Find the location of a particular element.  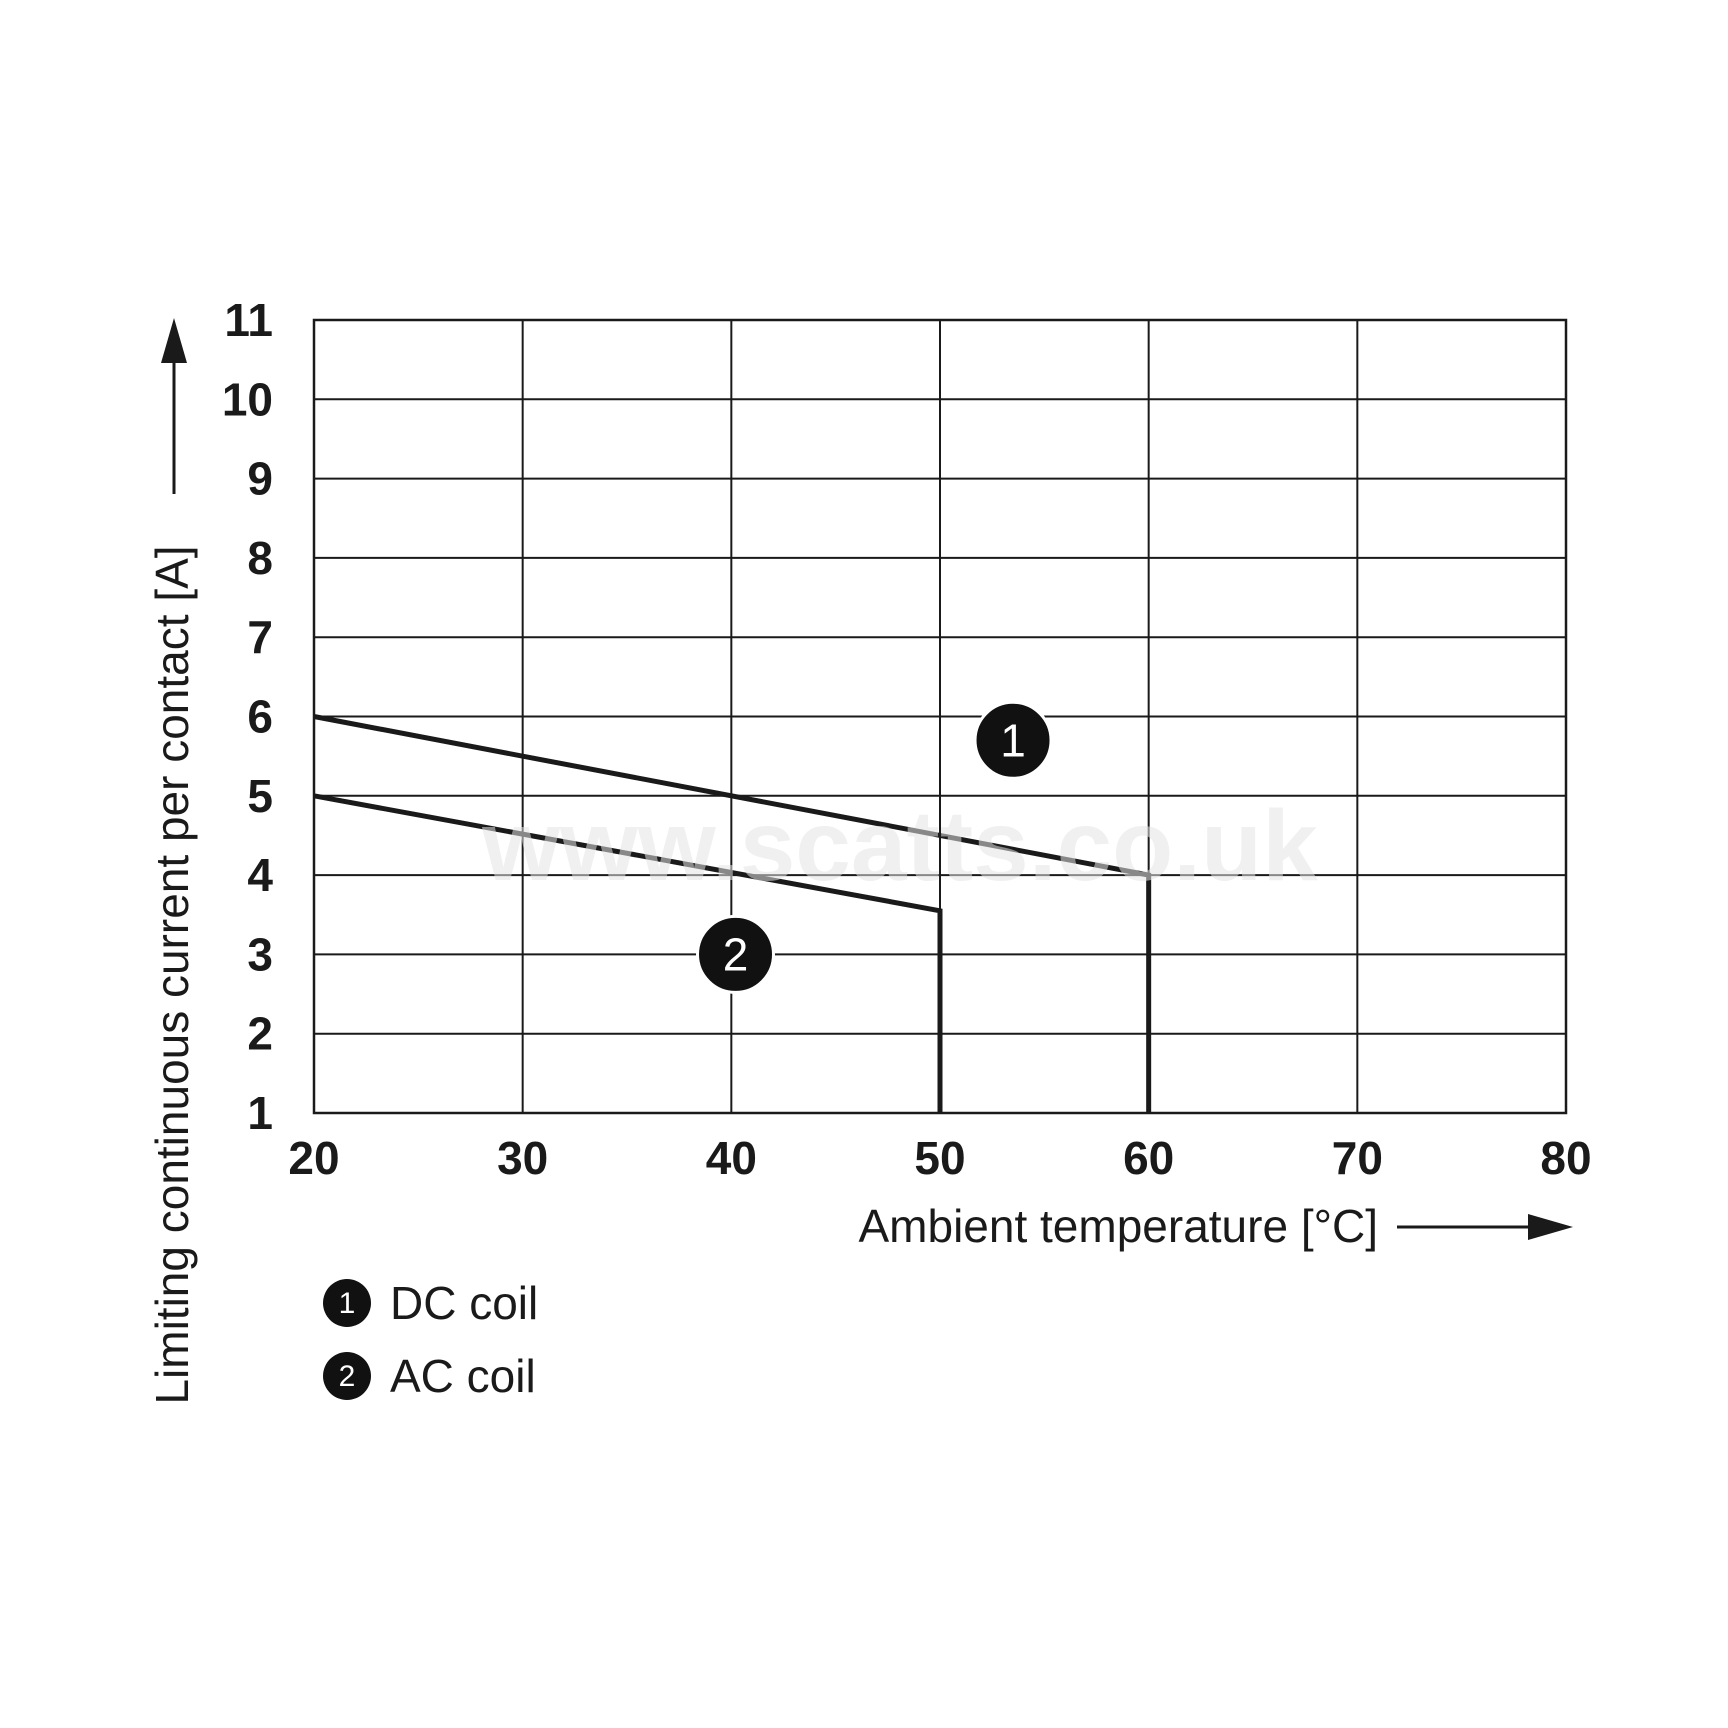

y-tick-label: 2 is located at coordinates (260, 1034).